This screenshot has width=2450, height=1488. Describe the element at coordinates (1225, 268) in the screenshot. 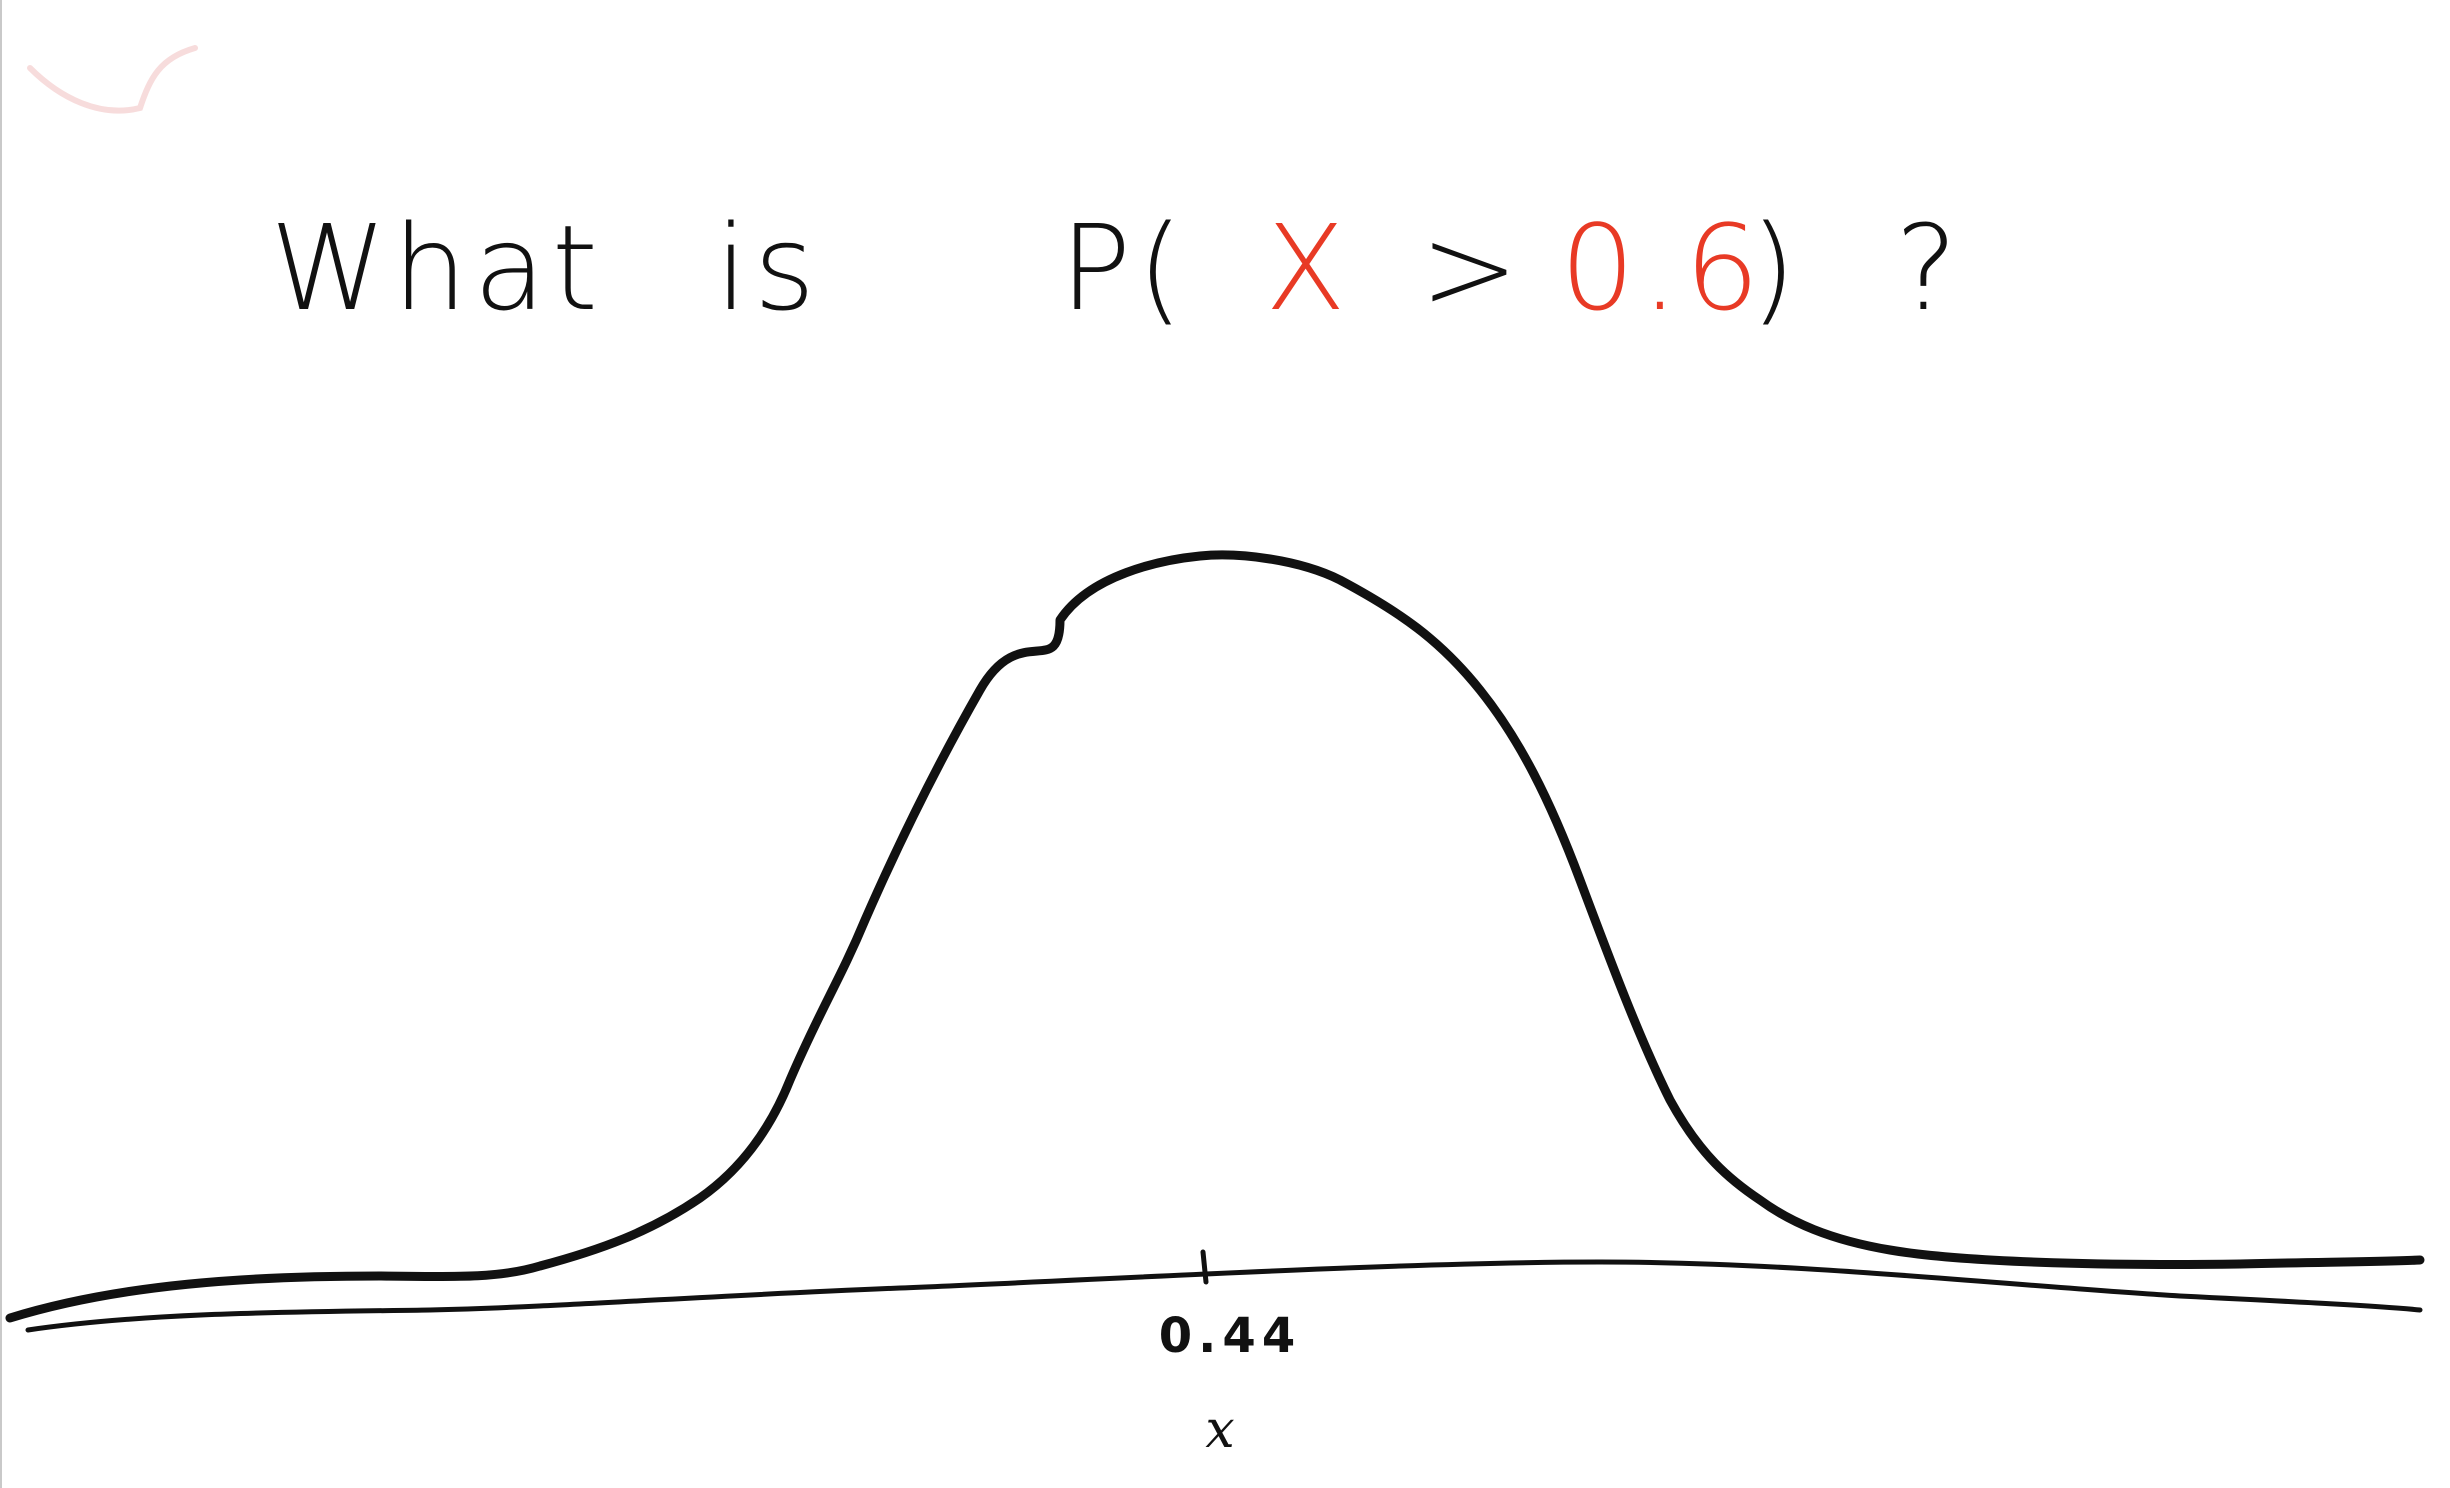

I see `question-text: What is P( X > 0.6 ) ?` at that location.